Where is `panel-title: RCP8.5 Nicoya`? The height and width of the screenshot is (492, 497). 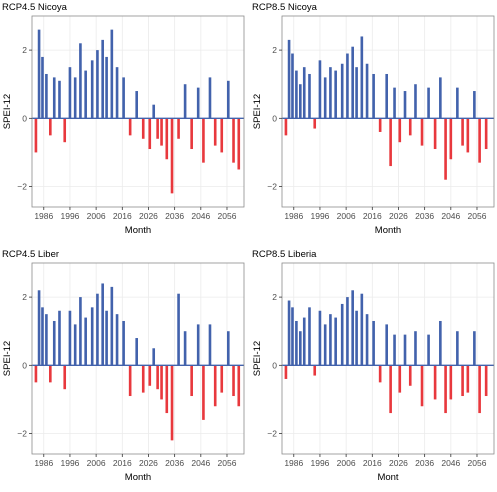
panel-title: RCP8.5 Nicoya is located at coordinates (285, 7).